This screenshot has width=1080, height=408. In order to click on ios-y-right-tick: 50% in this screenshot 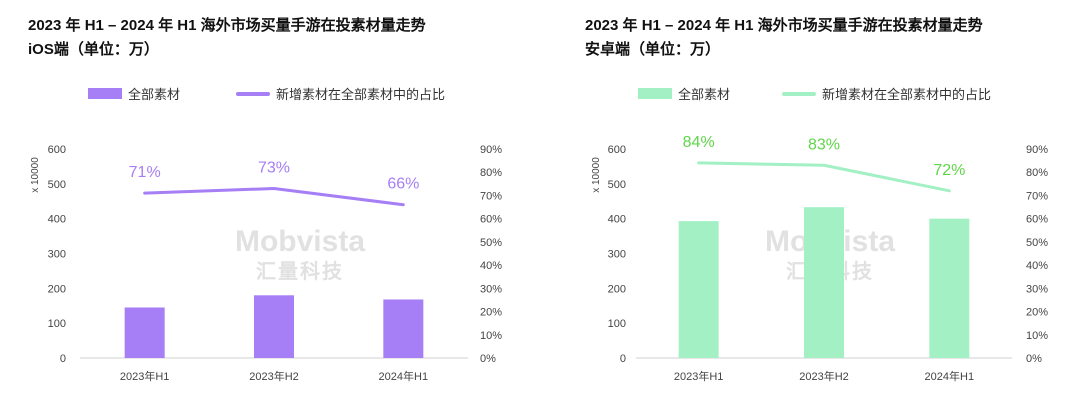, I will do `click(491, 243)`.